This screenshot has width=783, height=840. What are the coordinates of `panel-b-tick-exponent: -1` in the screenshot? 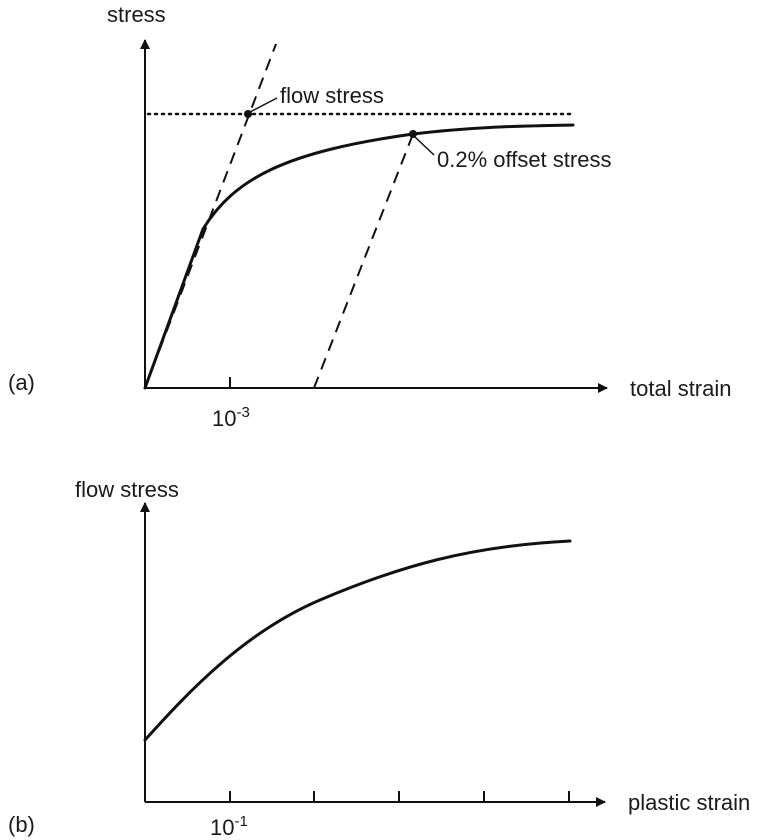 It's located at (240, 821).